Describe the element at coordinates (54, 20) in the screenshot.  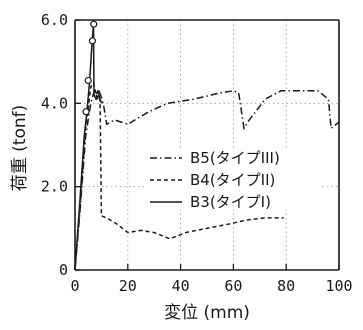
I see `y-tick-label: 6.0` at that location.